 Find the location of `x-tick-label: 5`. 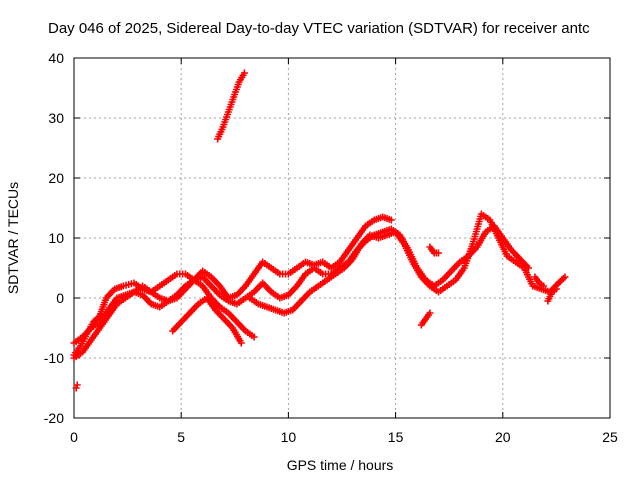

x-tick-label: 5 is located at coordinates (181, 437).